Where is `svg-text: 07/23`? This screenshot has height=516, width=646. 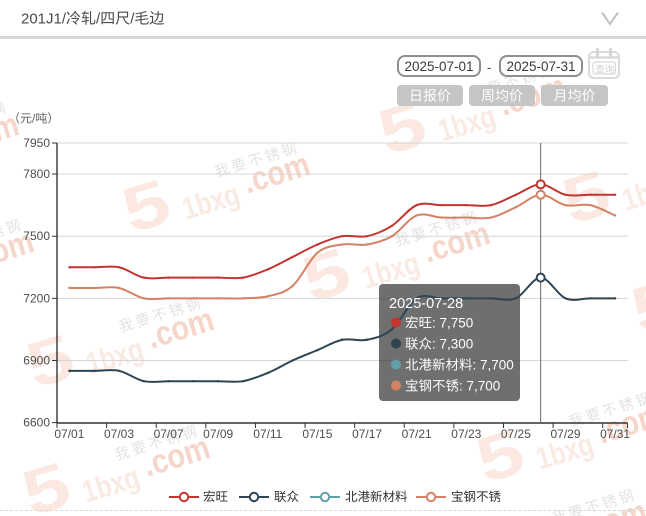 svg-text: 07/23 is located at coordinates (466, 434).